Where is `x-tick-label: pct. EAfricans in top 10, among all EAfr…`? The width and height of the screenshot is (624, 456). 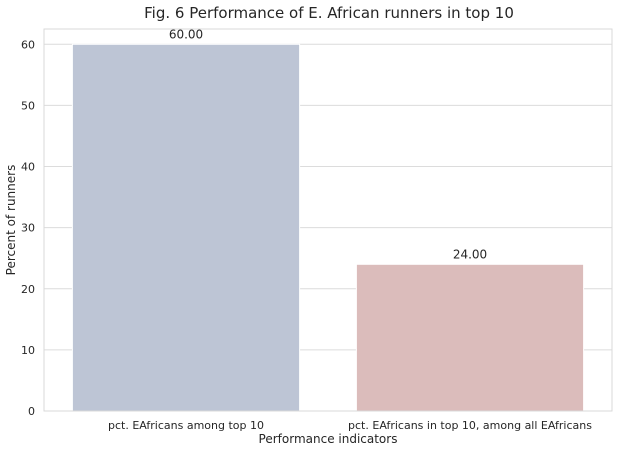 x-tick-label: pct. EAfricans in top 10, among all EAfr… is located at coordinates (470, 425).